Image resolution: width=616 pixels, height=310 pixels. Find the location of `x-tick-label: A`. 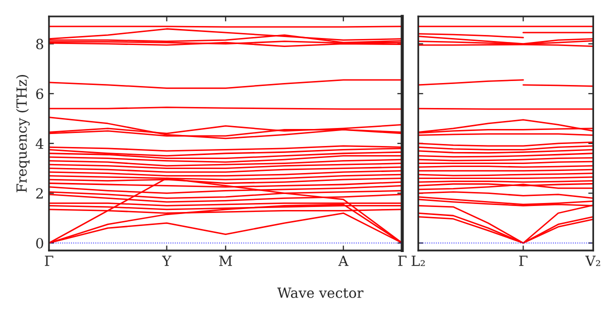

x-tick-label: A is located at coordinates (343, 261).